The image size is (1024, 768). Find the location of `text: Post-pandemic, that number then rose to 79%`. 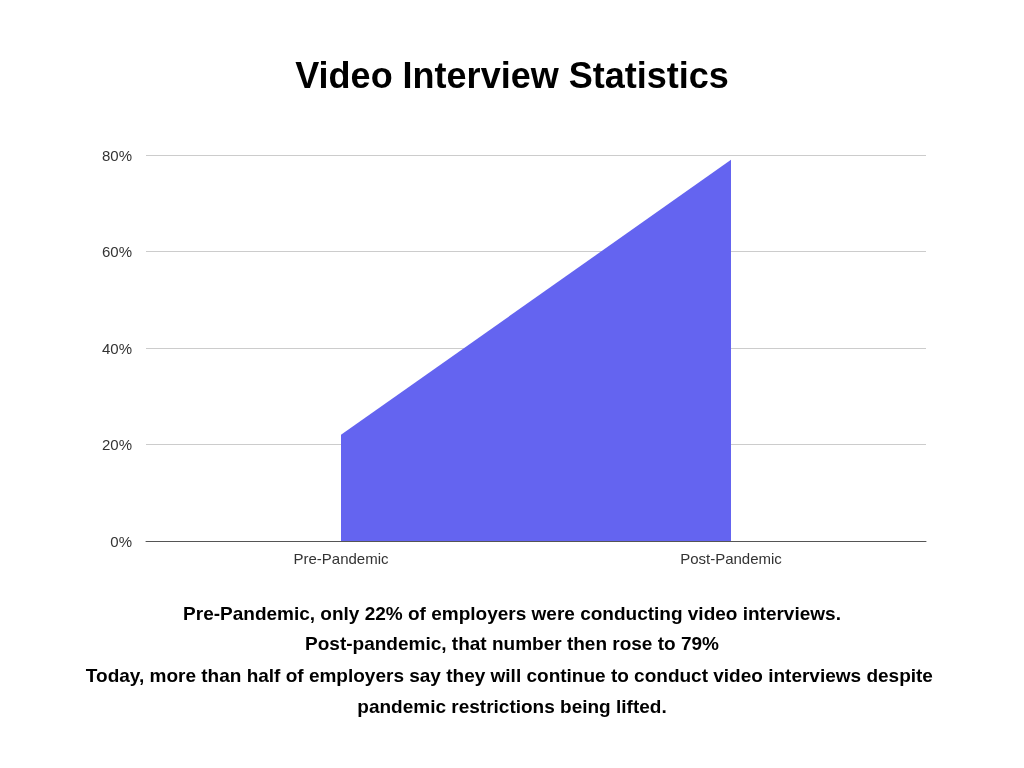

text: Post-pandemic, that number then rose to 79% is located at coordinates (512, 643).